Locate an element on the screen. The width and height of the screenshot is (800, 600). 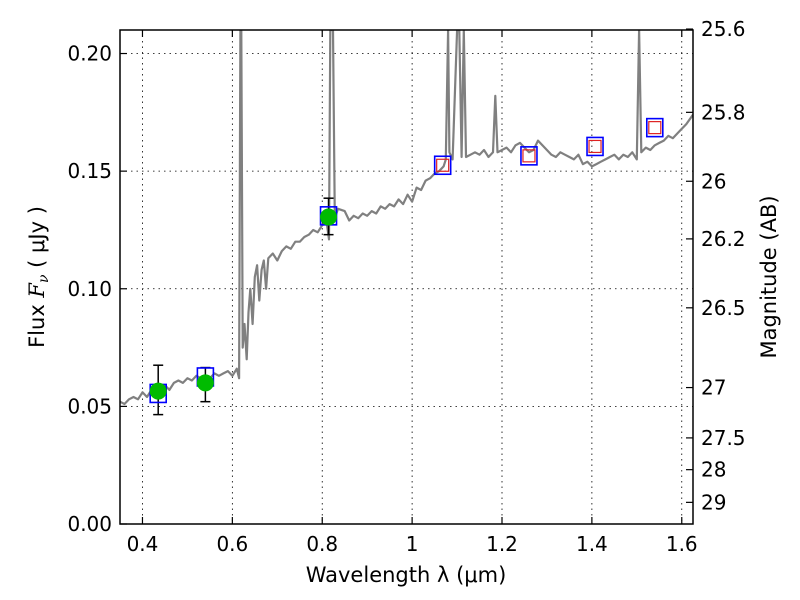
y2-tick-label: 26 is located at coordinates (713, 181).